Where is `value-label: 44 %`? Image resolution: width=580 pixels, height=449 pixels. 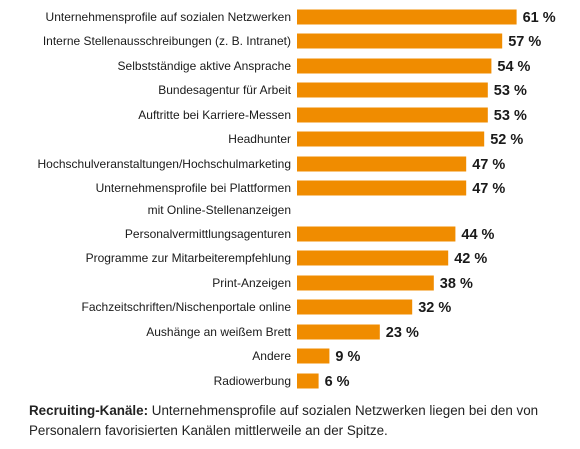
value-label: 44 % is located at coordinates (477, 235).